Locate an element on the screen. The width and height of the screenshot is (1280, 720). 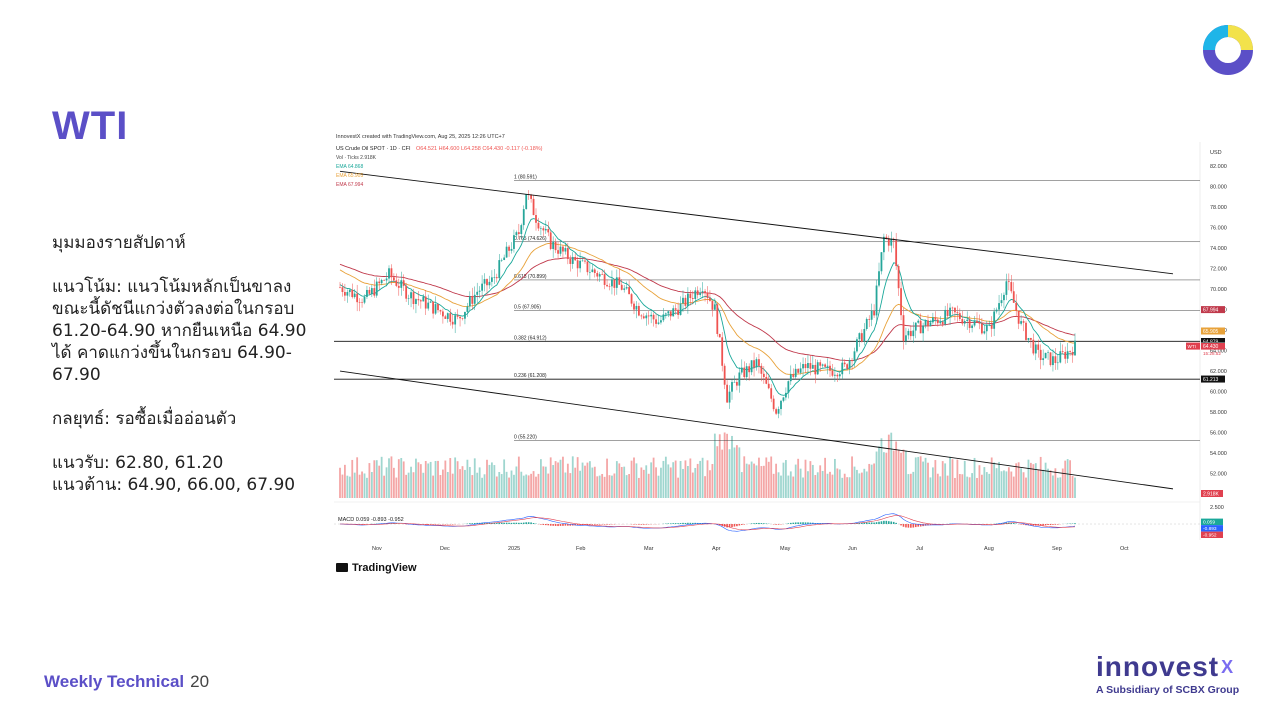
x-tick-label: Jul is located at coordinates (919, 549).